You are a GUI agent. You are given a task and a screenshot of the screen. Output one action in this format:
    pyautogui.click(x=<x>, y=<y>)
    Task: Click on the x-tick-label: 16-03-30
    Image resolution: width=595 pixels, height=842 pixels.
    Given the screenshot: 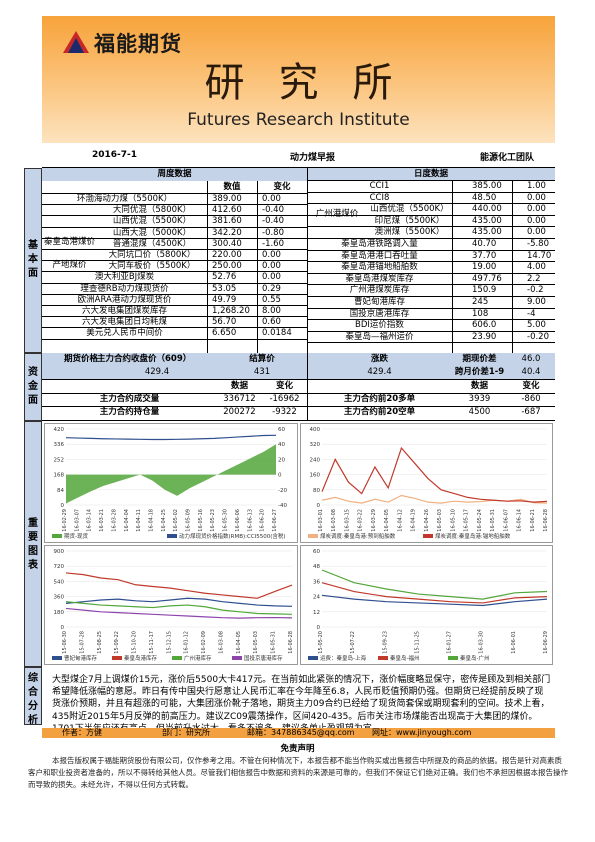 What is the action you would take?
    pyautogui.click(x=482, y=642)
    